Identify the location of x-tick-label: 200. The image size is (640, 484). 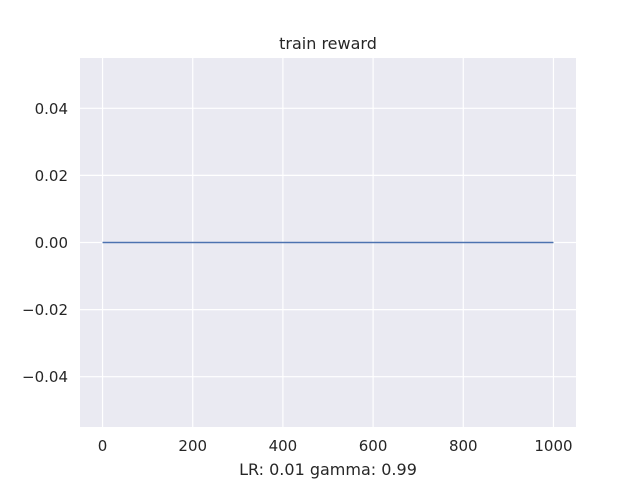
(192, 446).